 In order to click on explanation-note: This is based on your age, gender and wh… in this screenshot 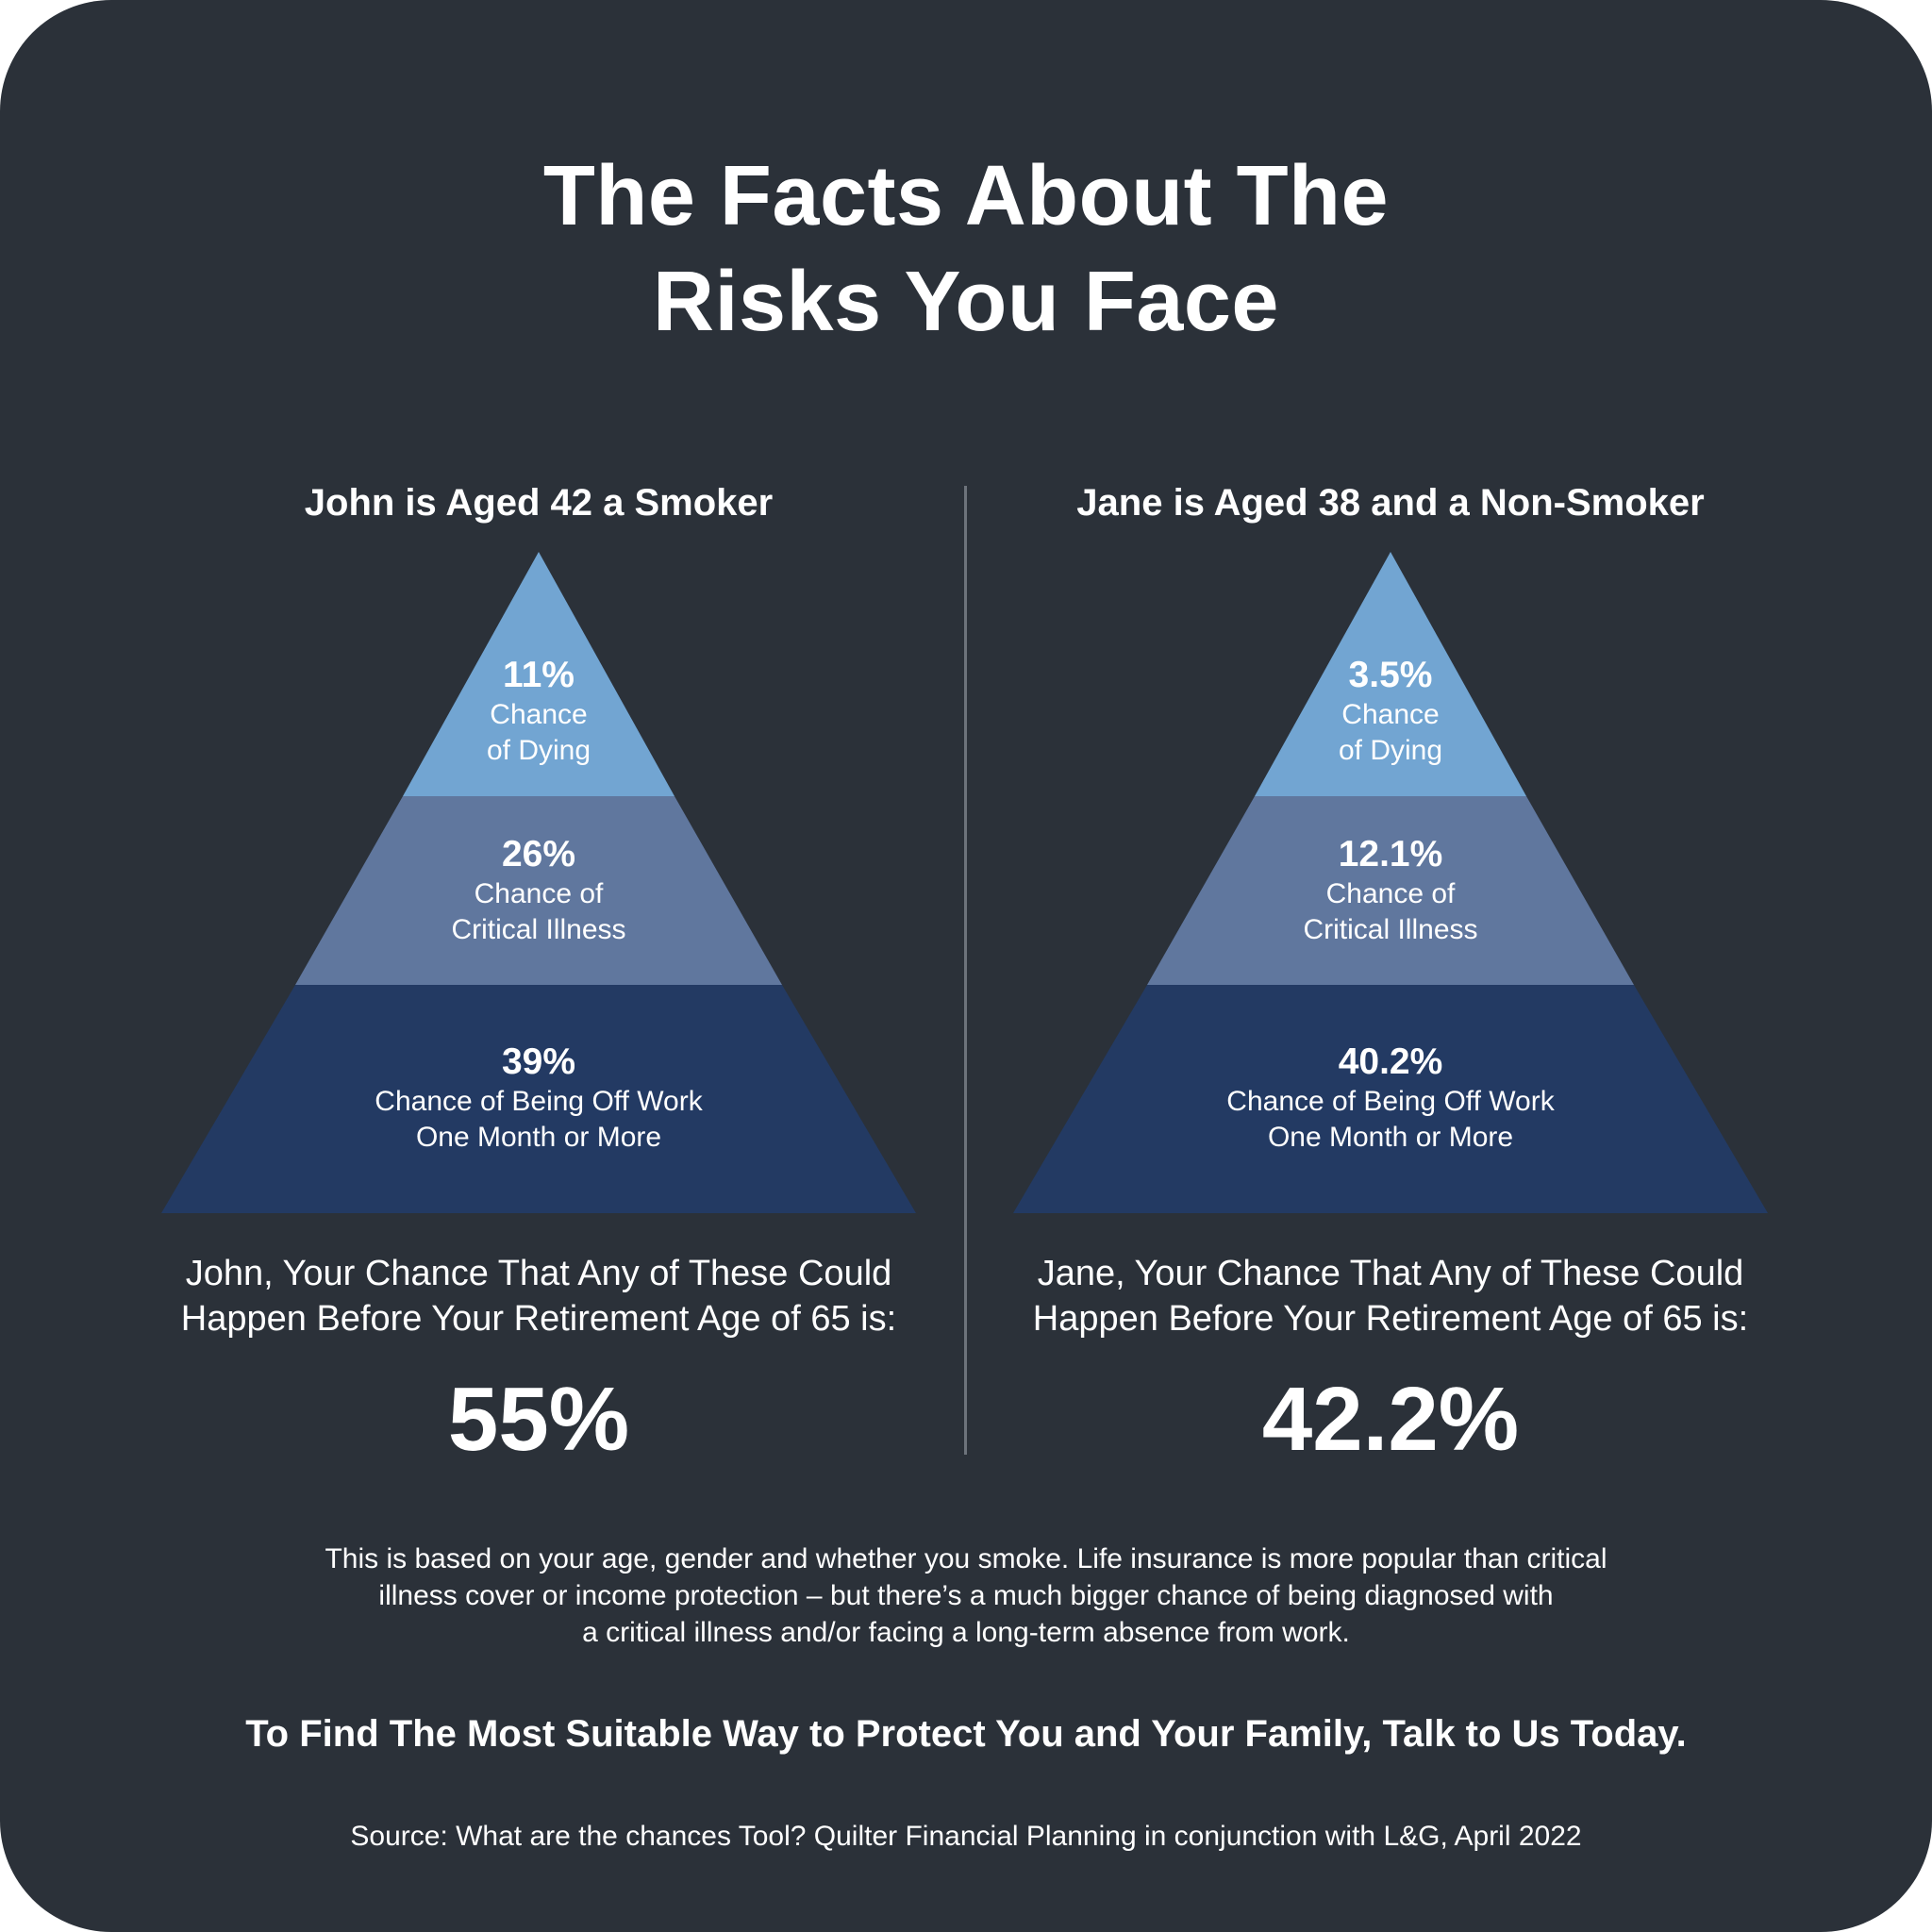, I will do `click(966, 1596)`.